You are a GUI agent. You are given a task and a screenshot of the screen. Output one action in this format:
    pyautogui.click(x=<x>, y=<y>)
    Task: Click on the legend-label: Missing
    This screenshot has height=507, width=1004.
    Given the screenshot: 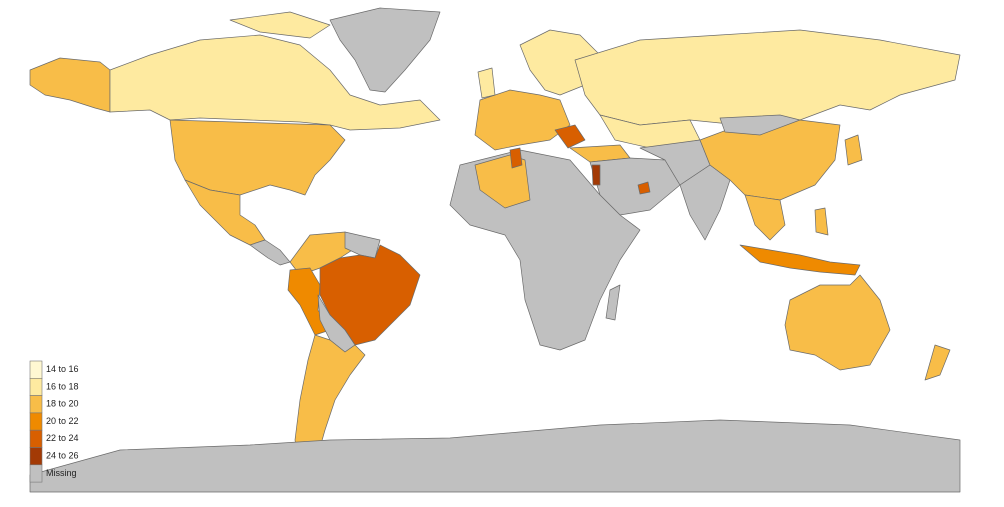 What is the action you would take?
    pyautogui.click(x=61, y=473)
    